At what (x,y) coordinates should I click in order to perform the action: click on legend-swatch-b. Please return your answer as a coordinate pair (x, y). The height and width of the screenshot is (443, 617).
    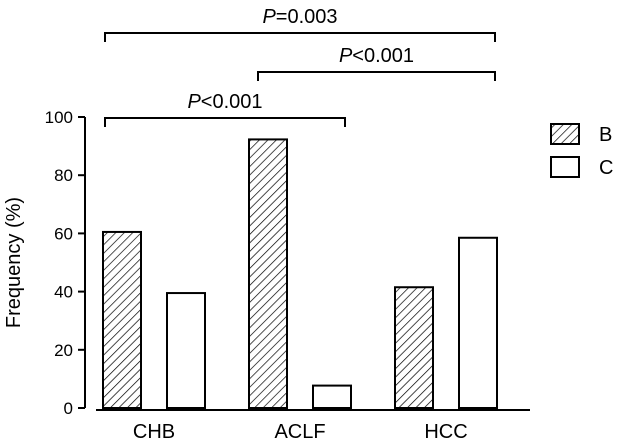
    Looking at the image, I should click on (565, 134).